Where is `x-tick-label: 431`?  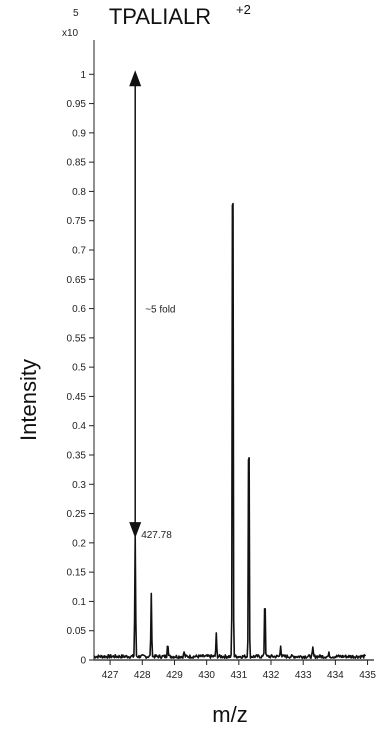
x-tick-label: 431 is located at coordinates (238, 675).